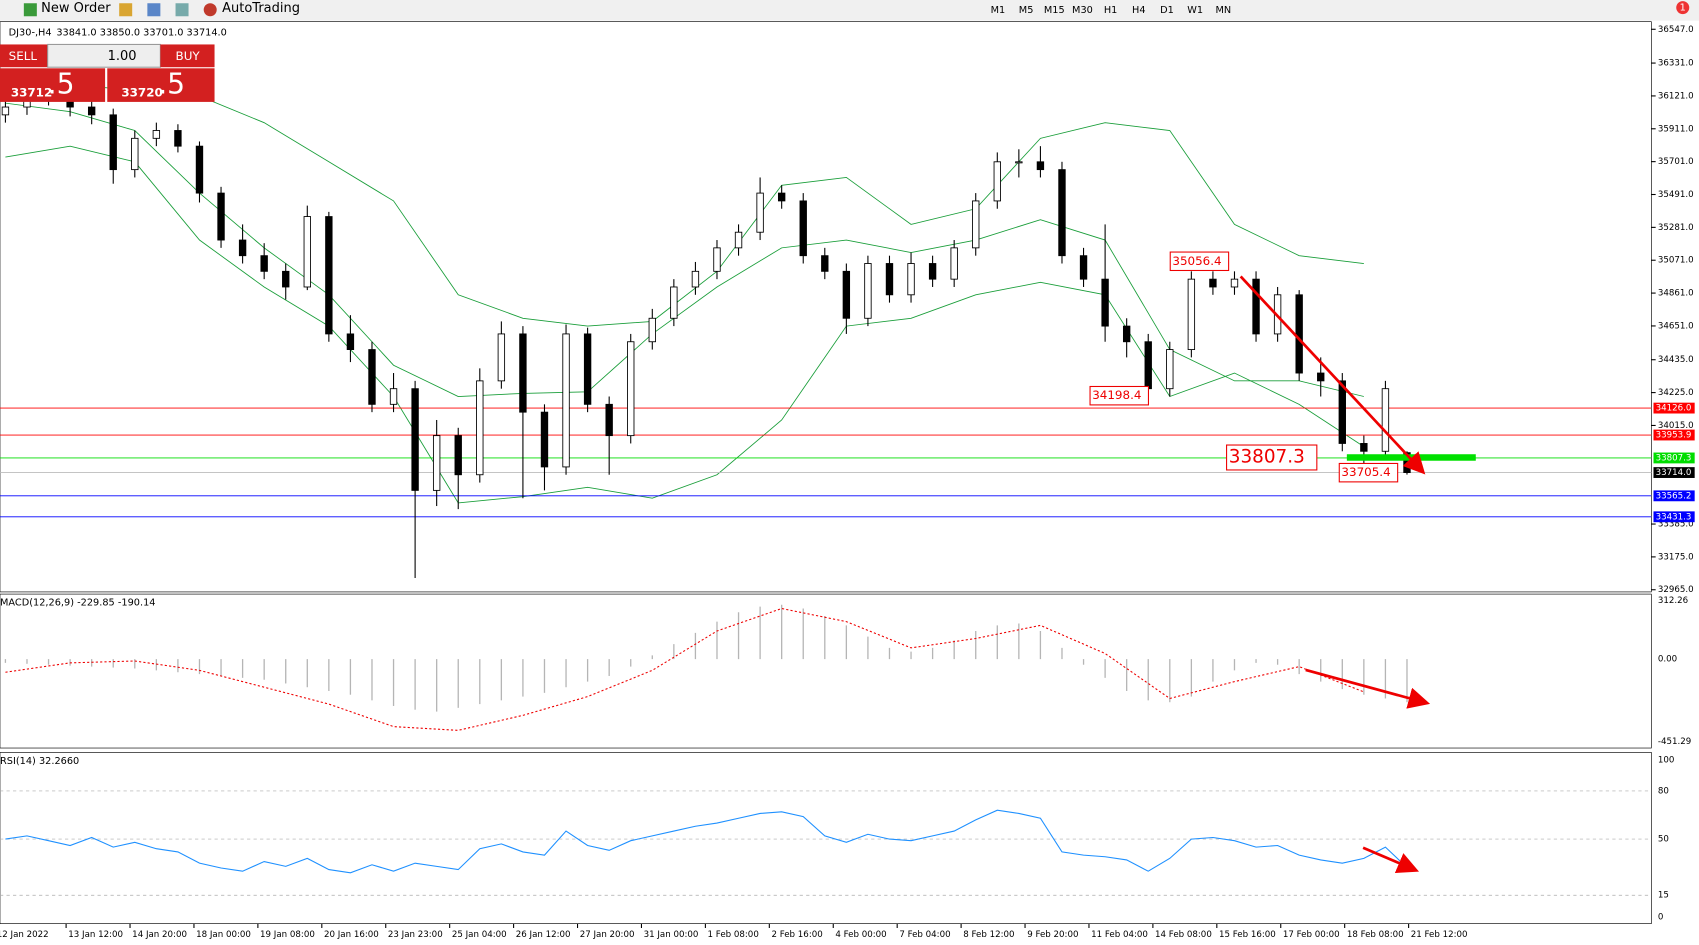  I want to click on y-tick-label: 34435.0, so click(1676, 360).